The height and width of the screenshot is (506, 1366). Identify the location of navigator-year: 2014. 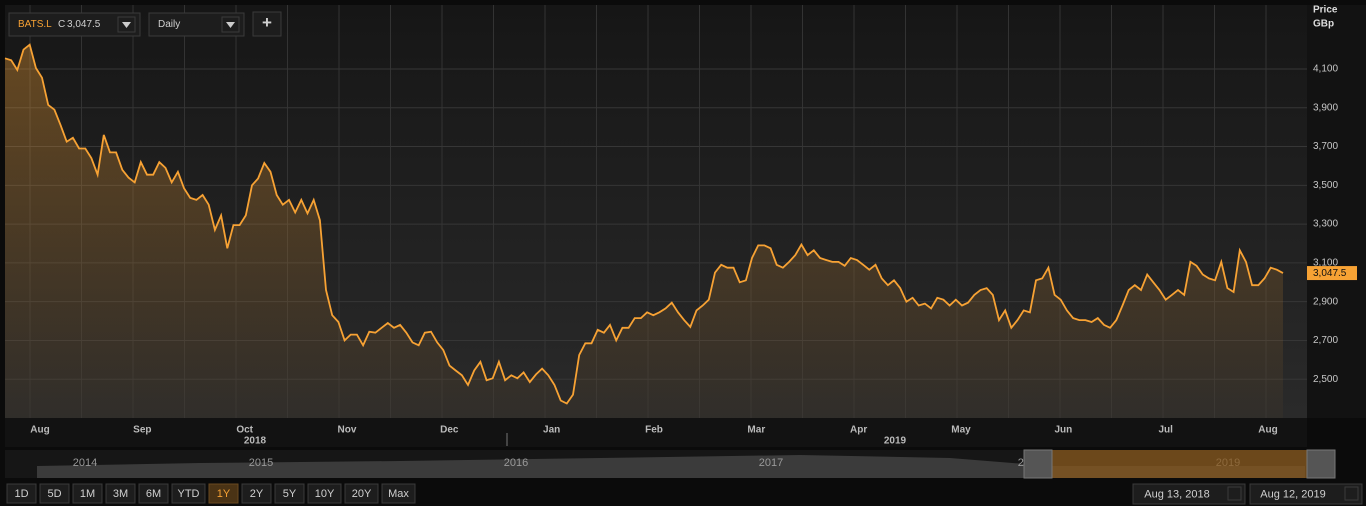
(85, 463).